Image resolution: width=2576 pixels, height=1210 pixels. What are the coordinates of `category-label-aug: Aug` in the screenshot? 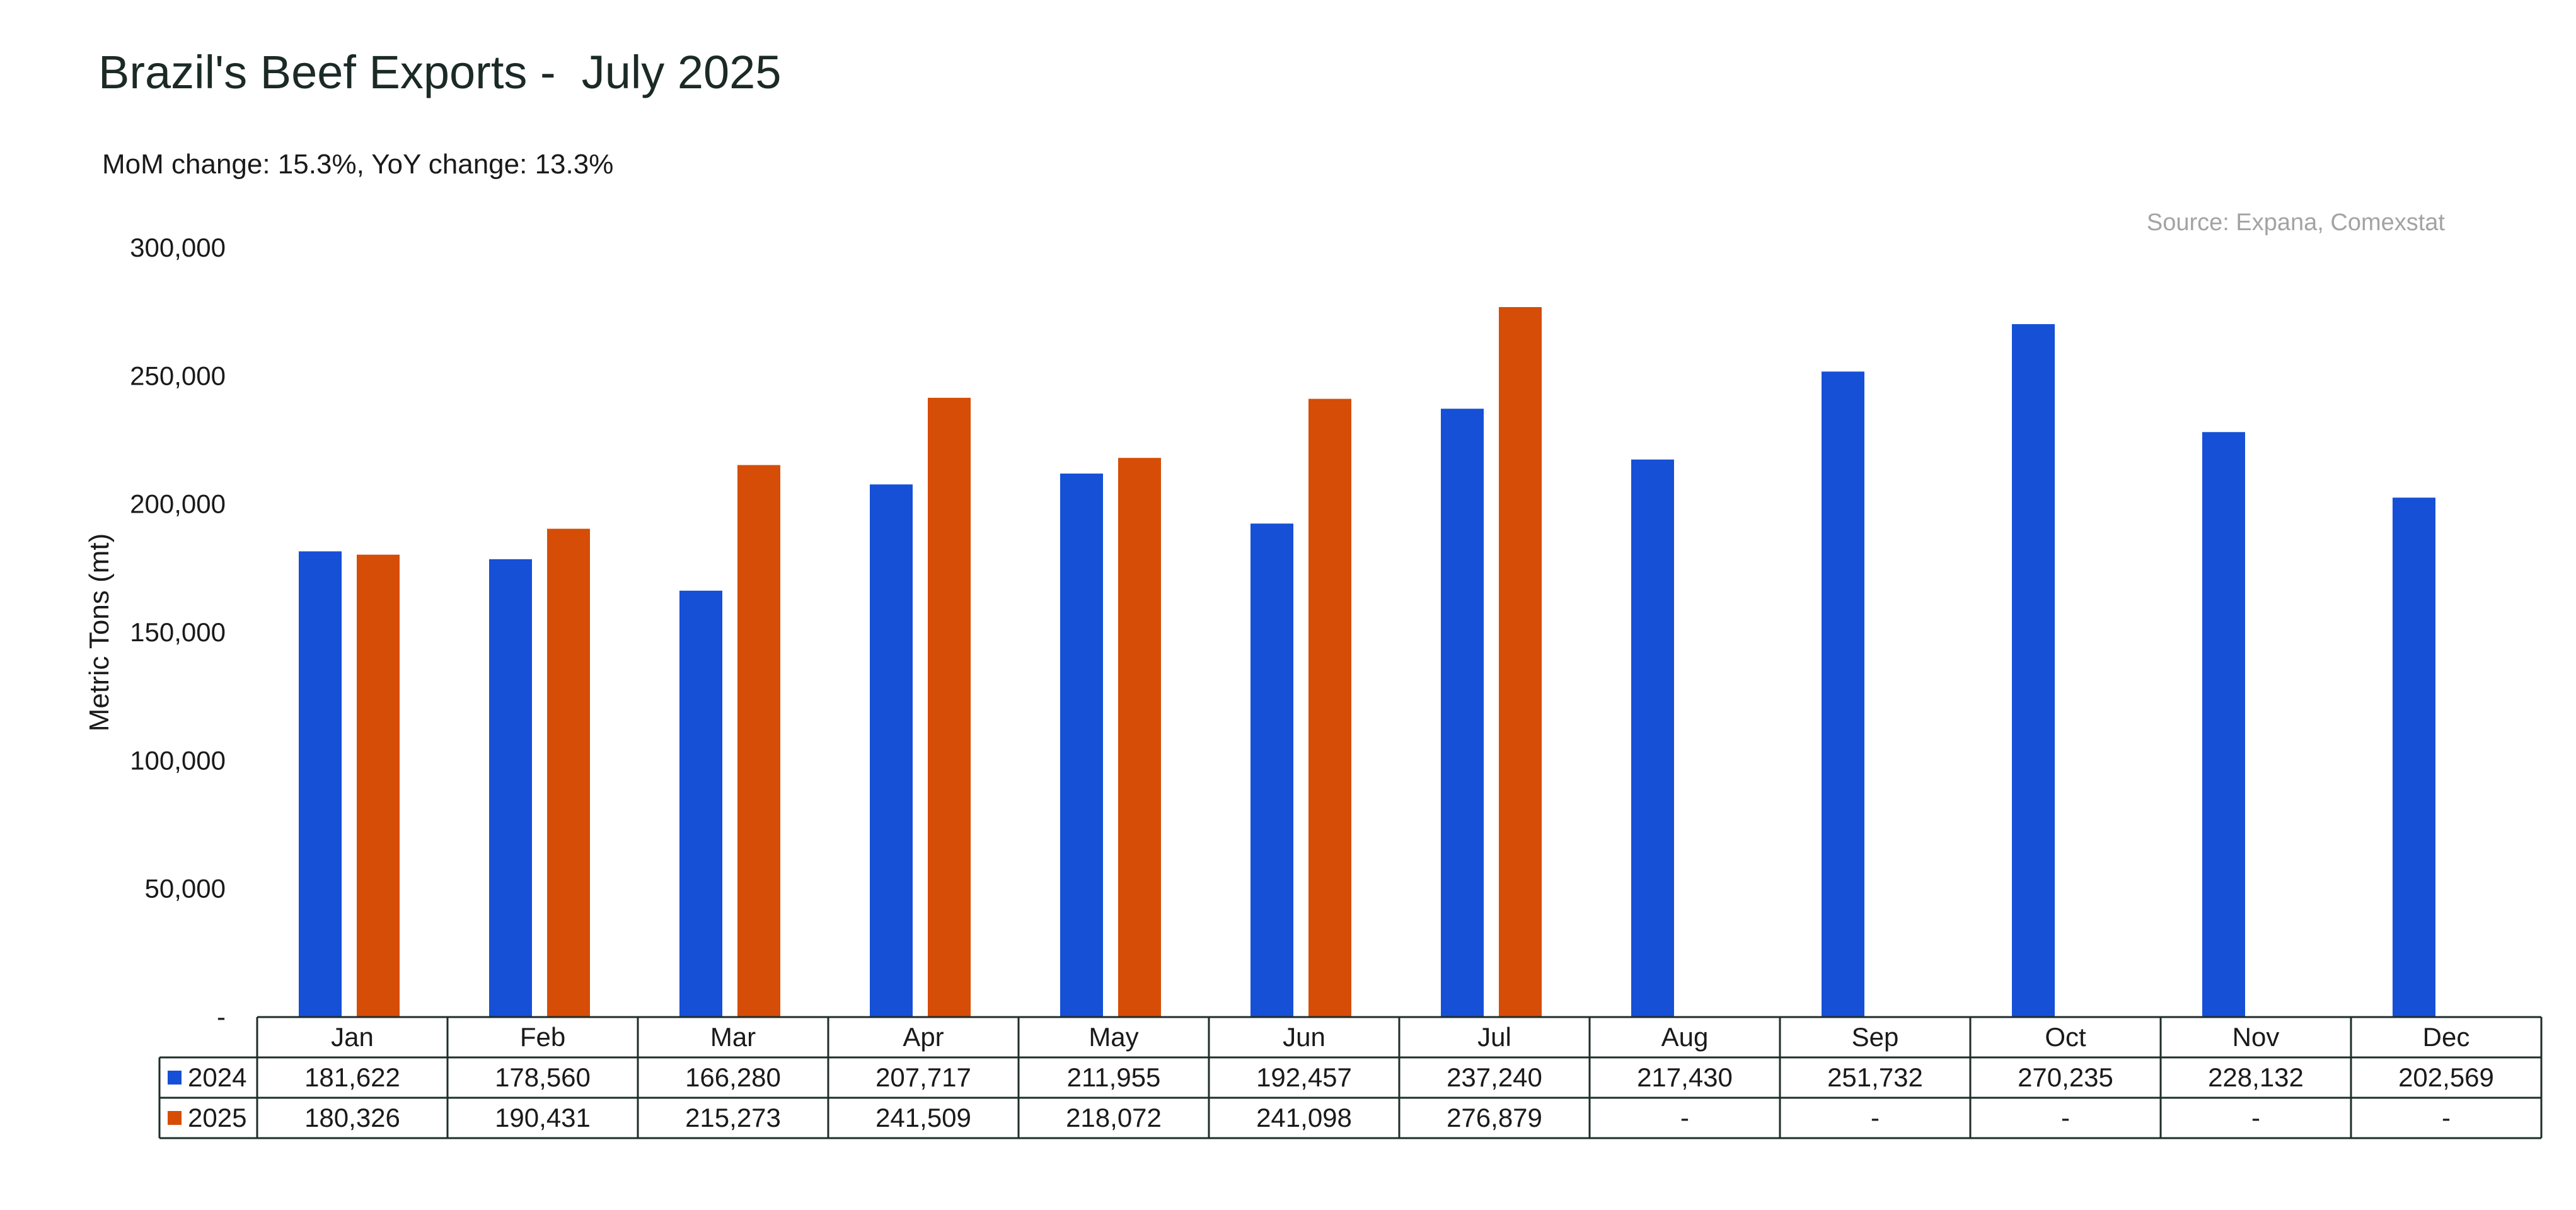 It's located at (1685, 1037).